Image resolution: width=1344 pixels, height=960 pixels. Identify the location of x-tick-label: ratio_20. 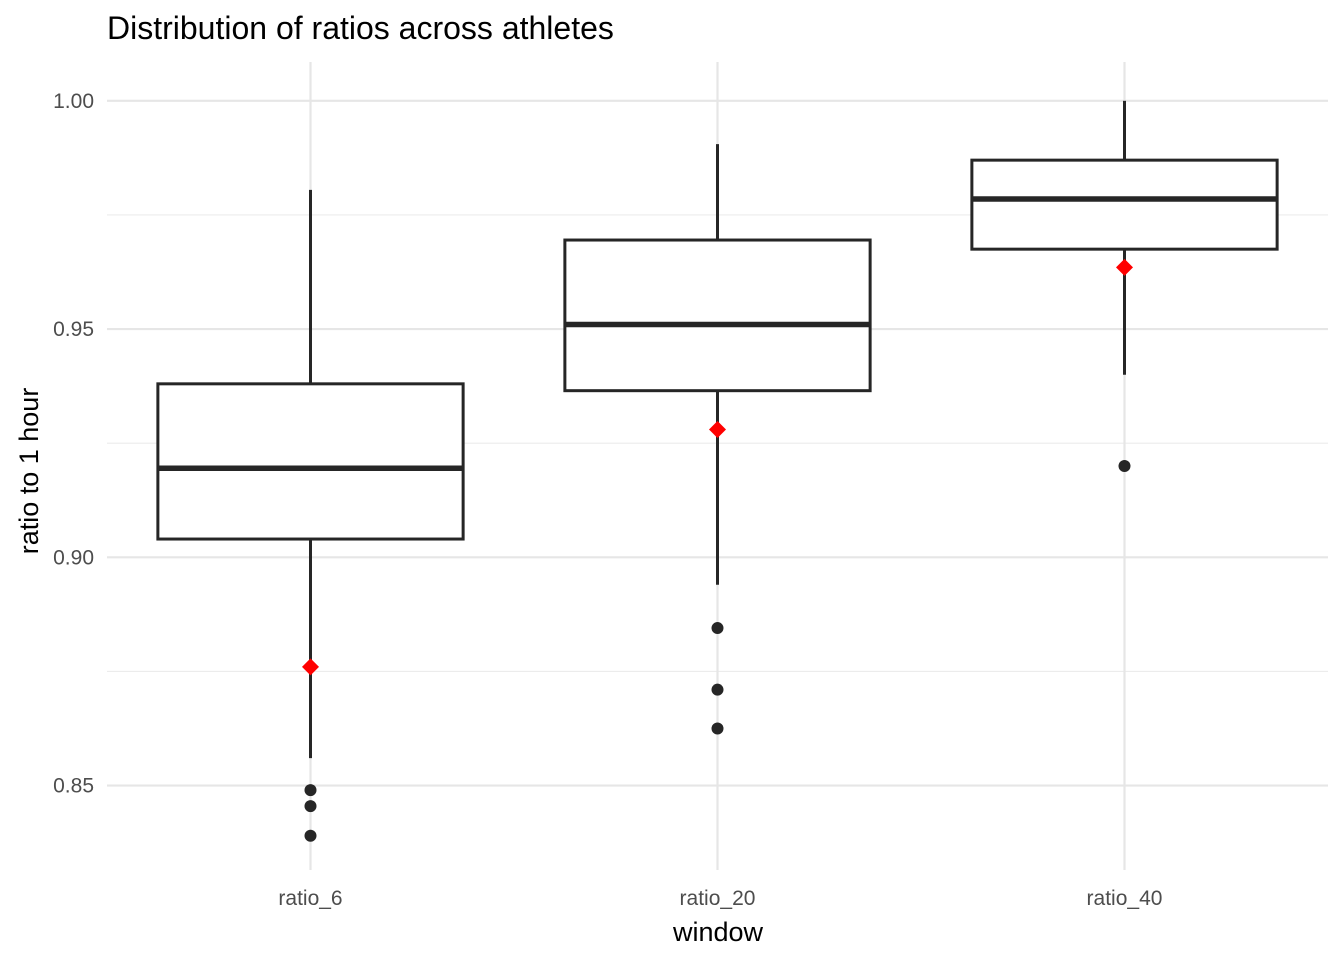
(718, 898).